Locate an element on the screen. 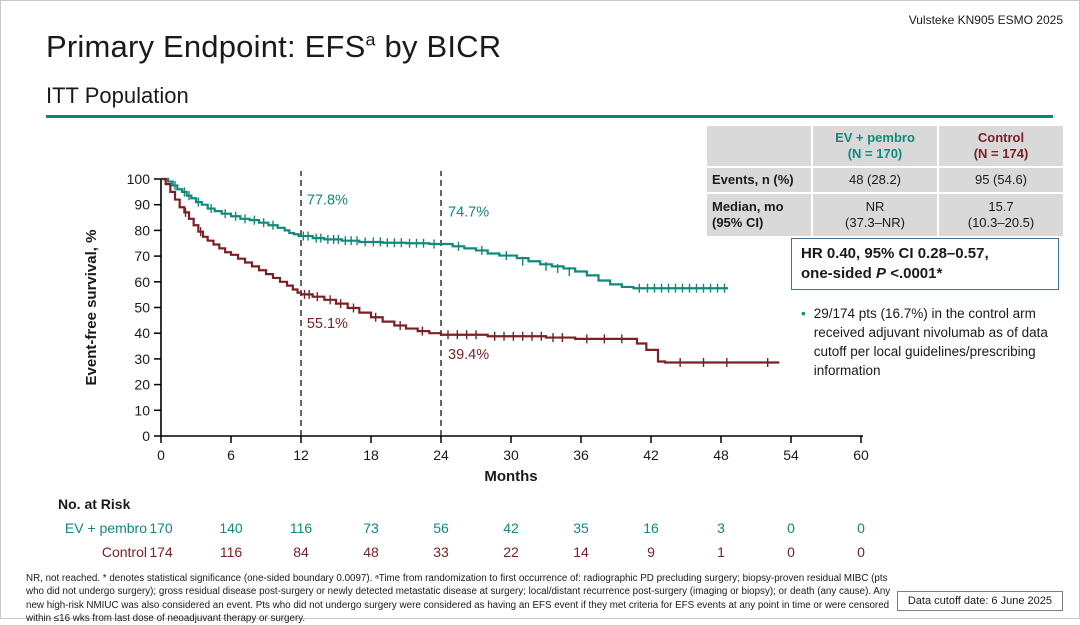  risk-value: 73 is located at coordinates (371, 528).